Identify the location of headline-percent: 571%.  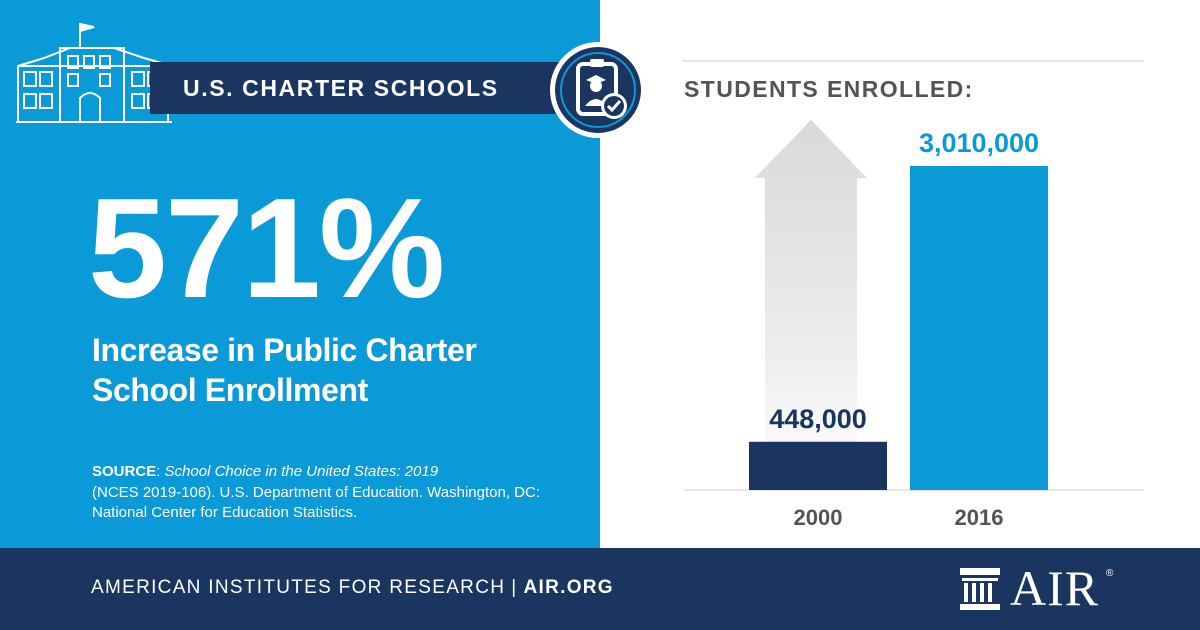
(266, 248).